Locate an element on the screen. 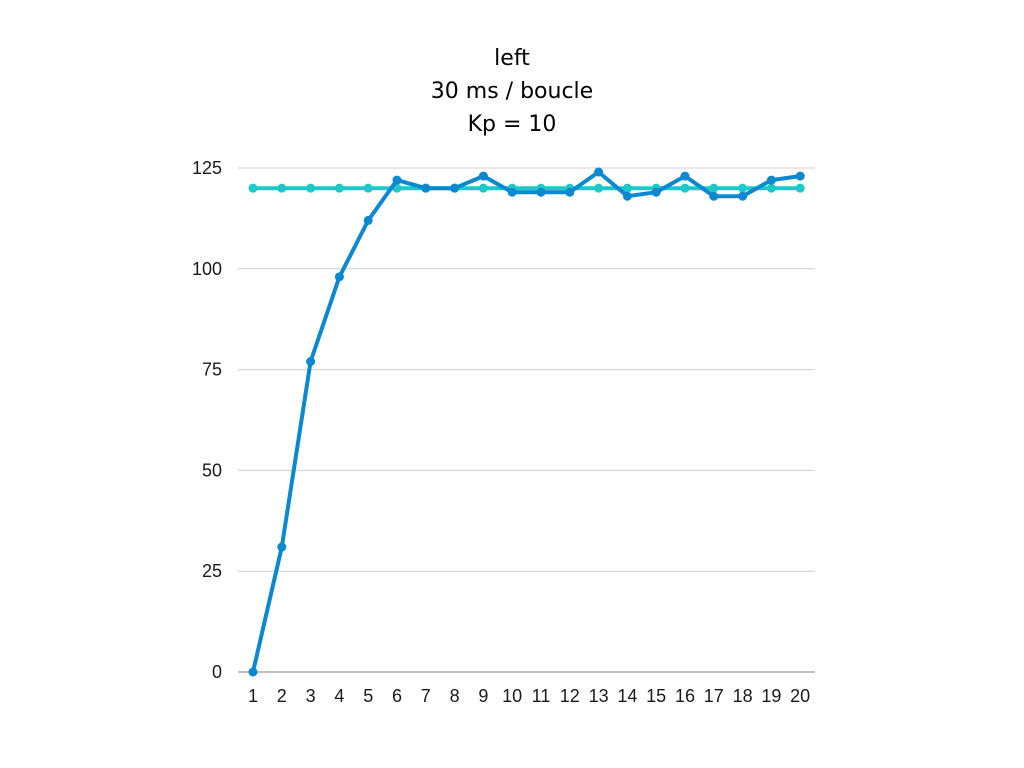  x-tick-label-7: 7 is located at coordinates (426, 696).